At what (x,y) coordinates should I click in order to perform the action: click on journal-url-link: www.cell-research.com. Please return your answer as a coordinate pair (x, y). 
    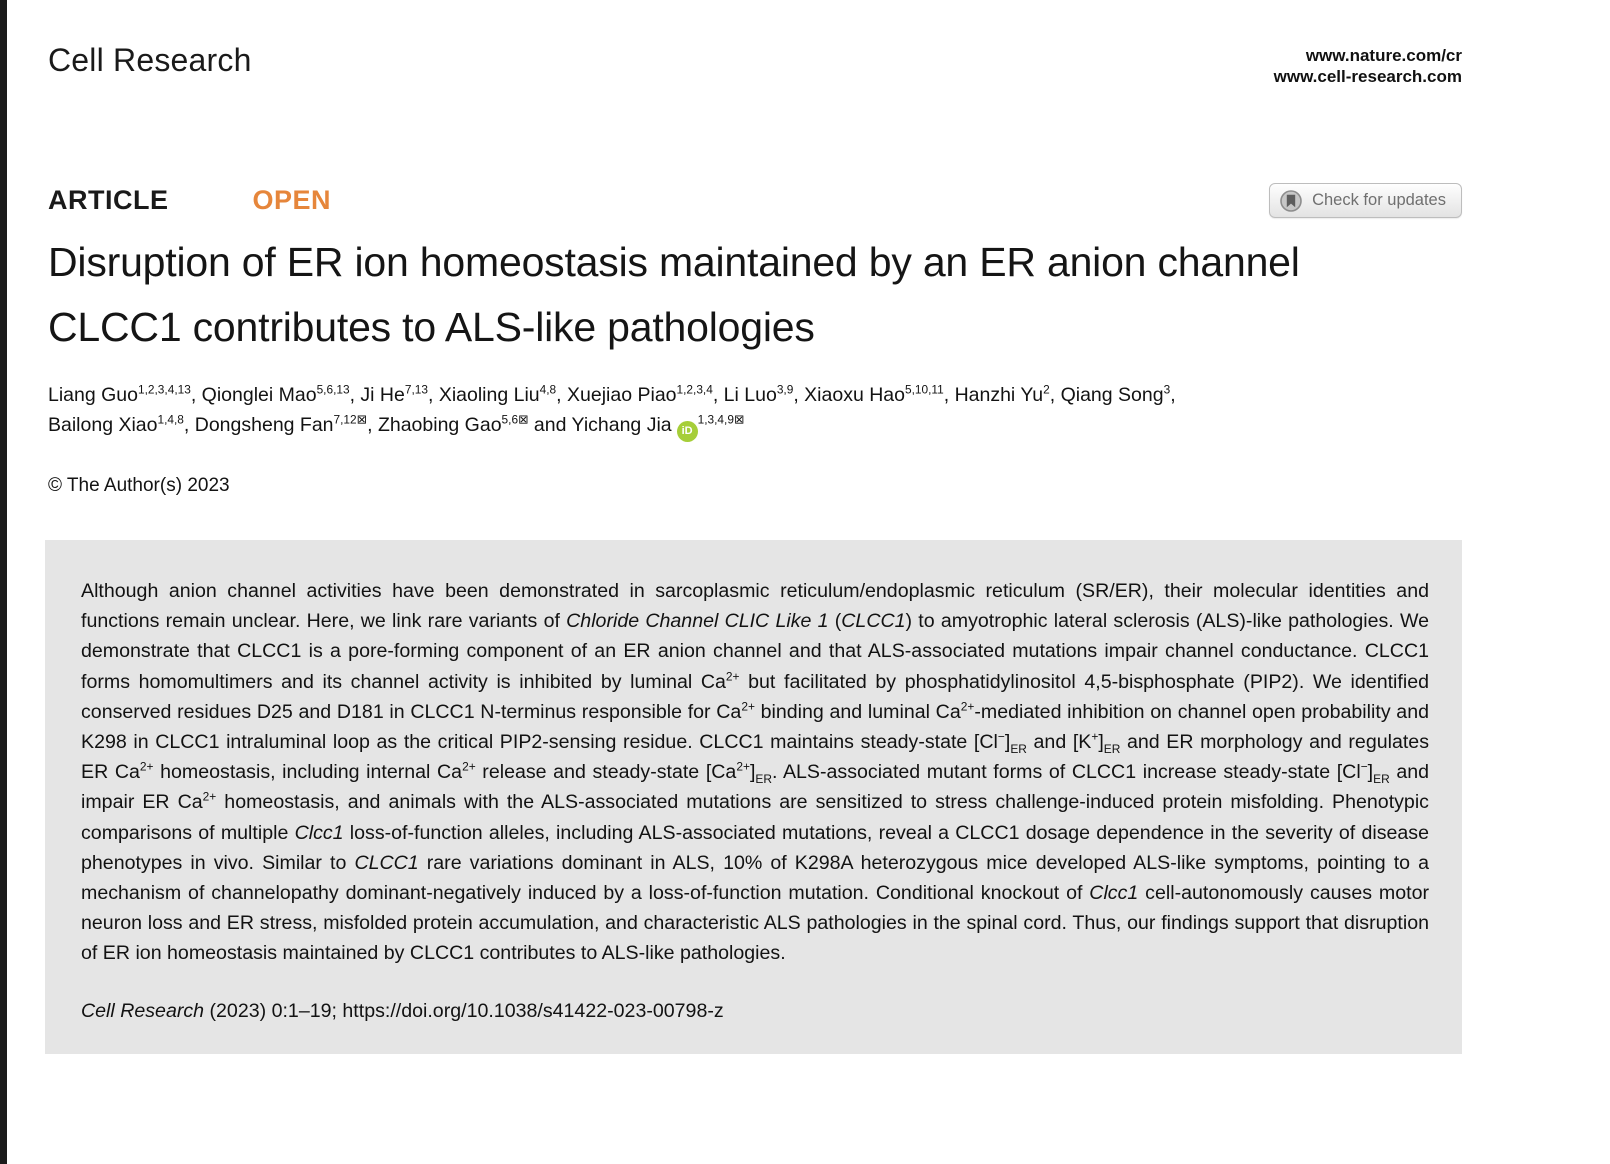
    Looking at the image, I should click on (1367, 76).